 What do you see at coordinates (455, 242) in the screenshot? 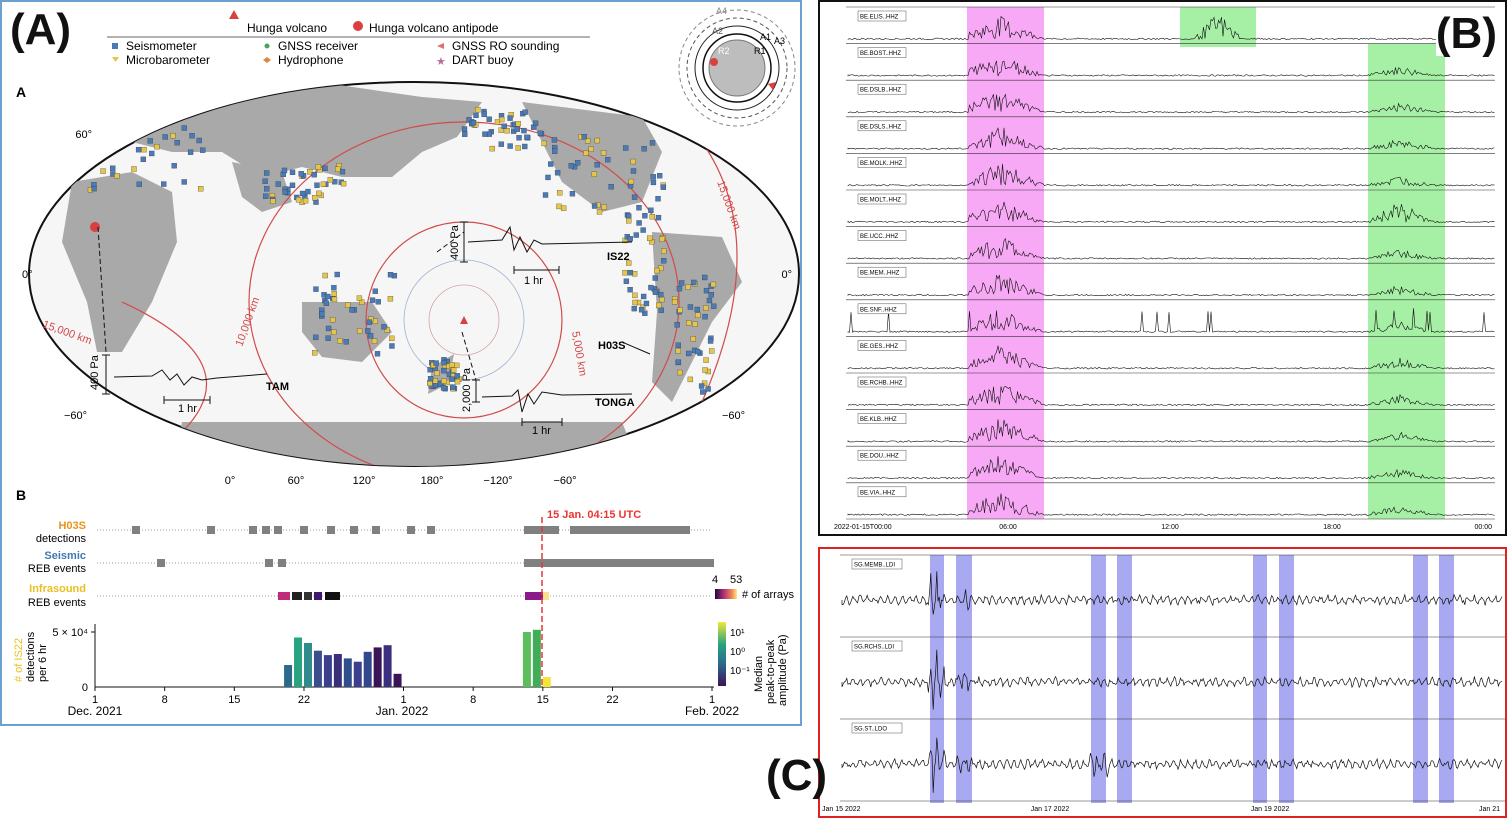
I see `is22-scale: 400 Pa` at bounding box center [455, 242].